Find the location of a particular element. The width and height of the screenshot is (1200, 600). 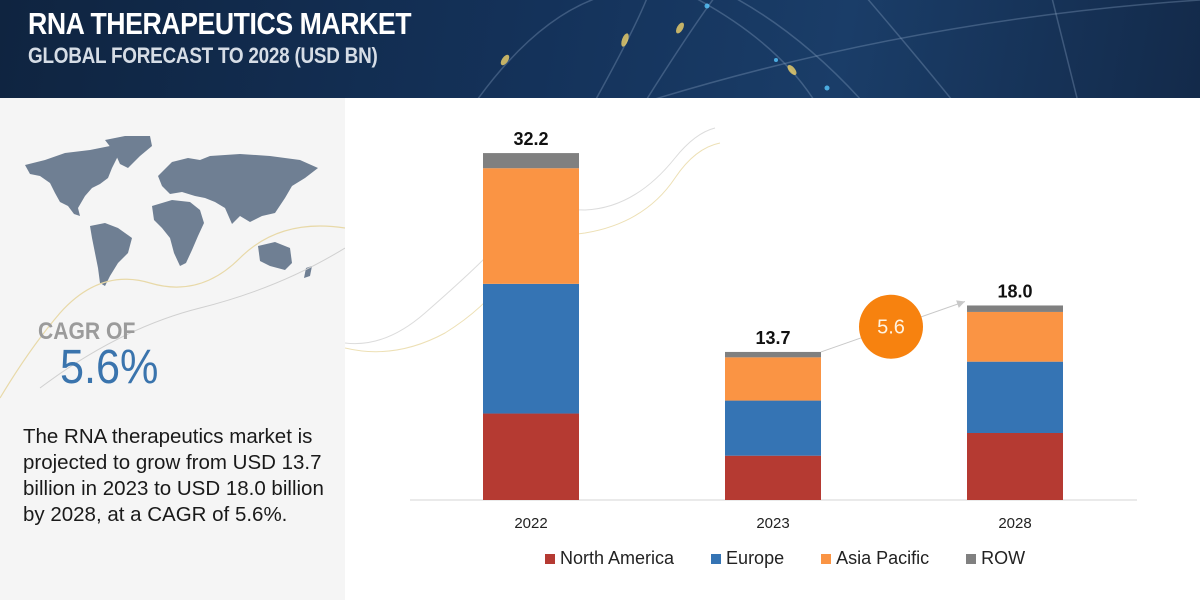

legend-item-europe: Europe is located at coordinates (747, 558).